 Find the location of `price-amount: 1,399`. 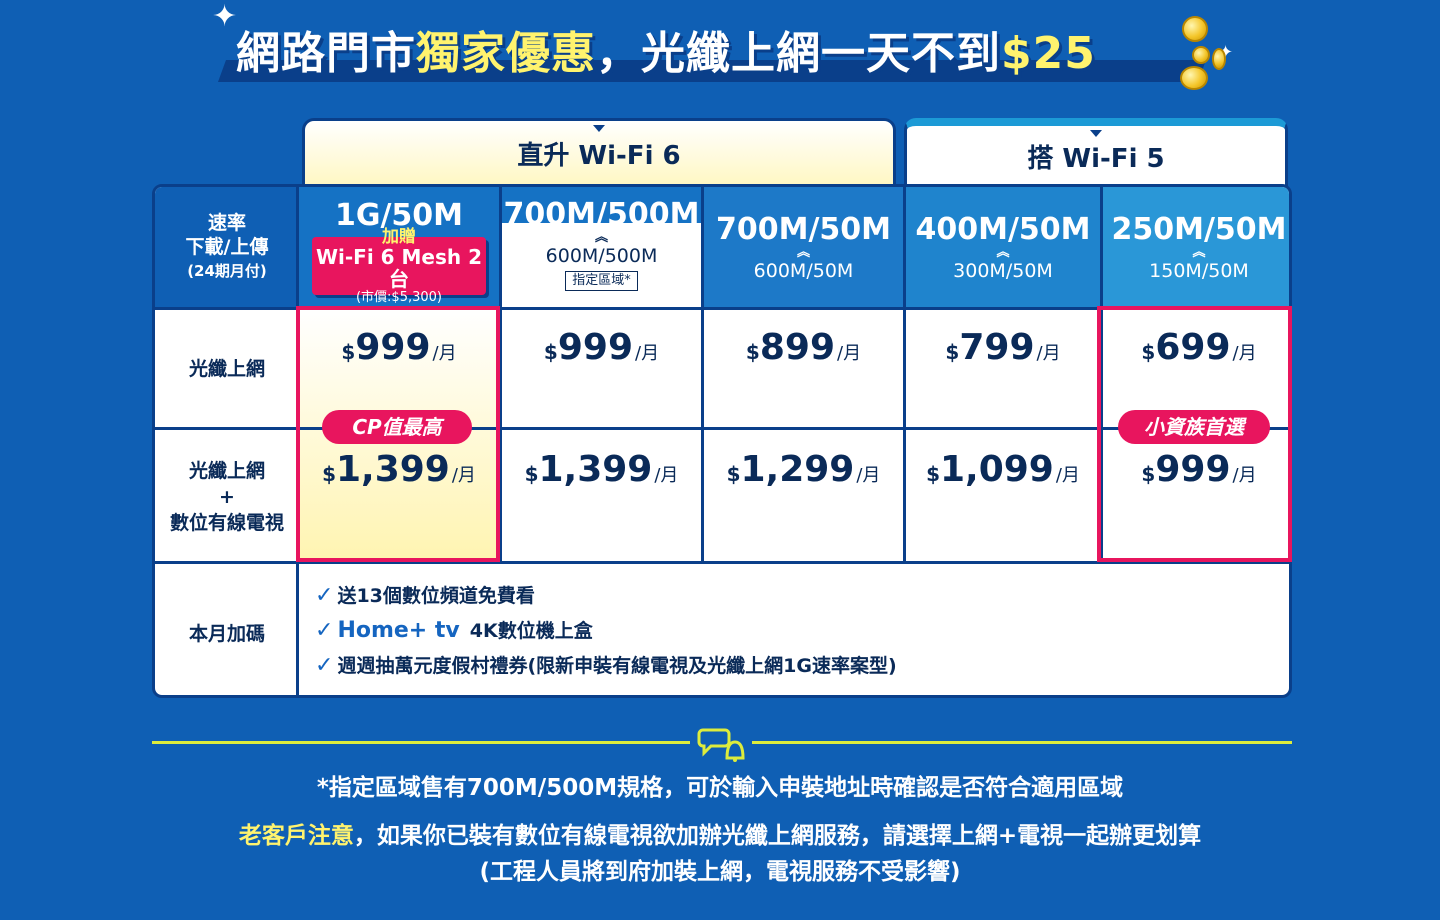

price-amount: 1,399 is located at coordinates (392, 469).